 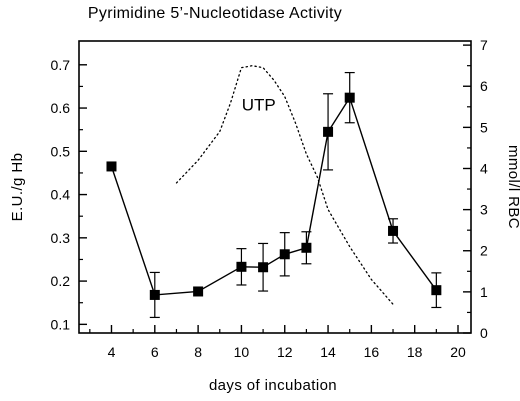 I want to click on y-right-tick-label: 4, so click(x=484, y=168).